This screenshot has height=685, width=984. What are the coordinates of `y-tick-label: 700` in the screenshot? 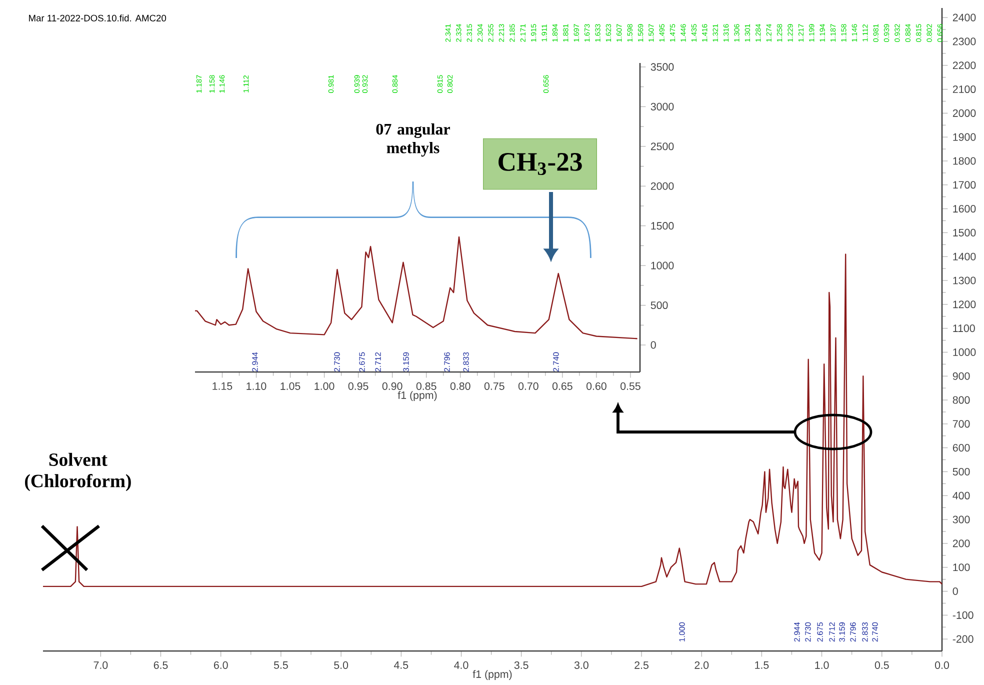 It's located at (961, 424).